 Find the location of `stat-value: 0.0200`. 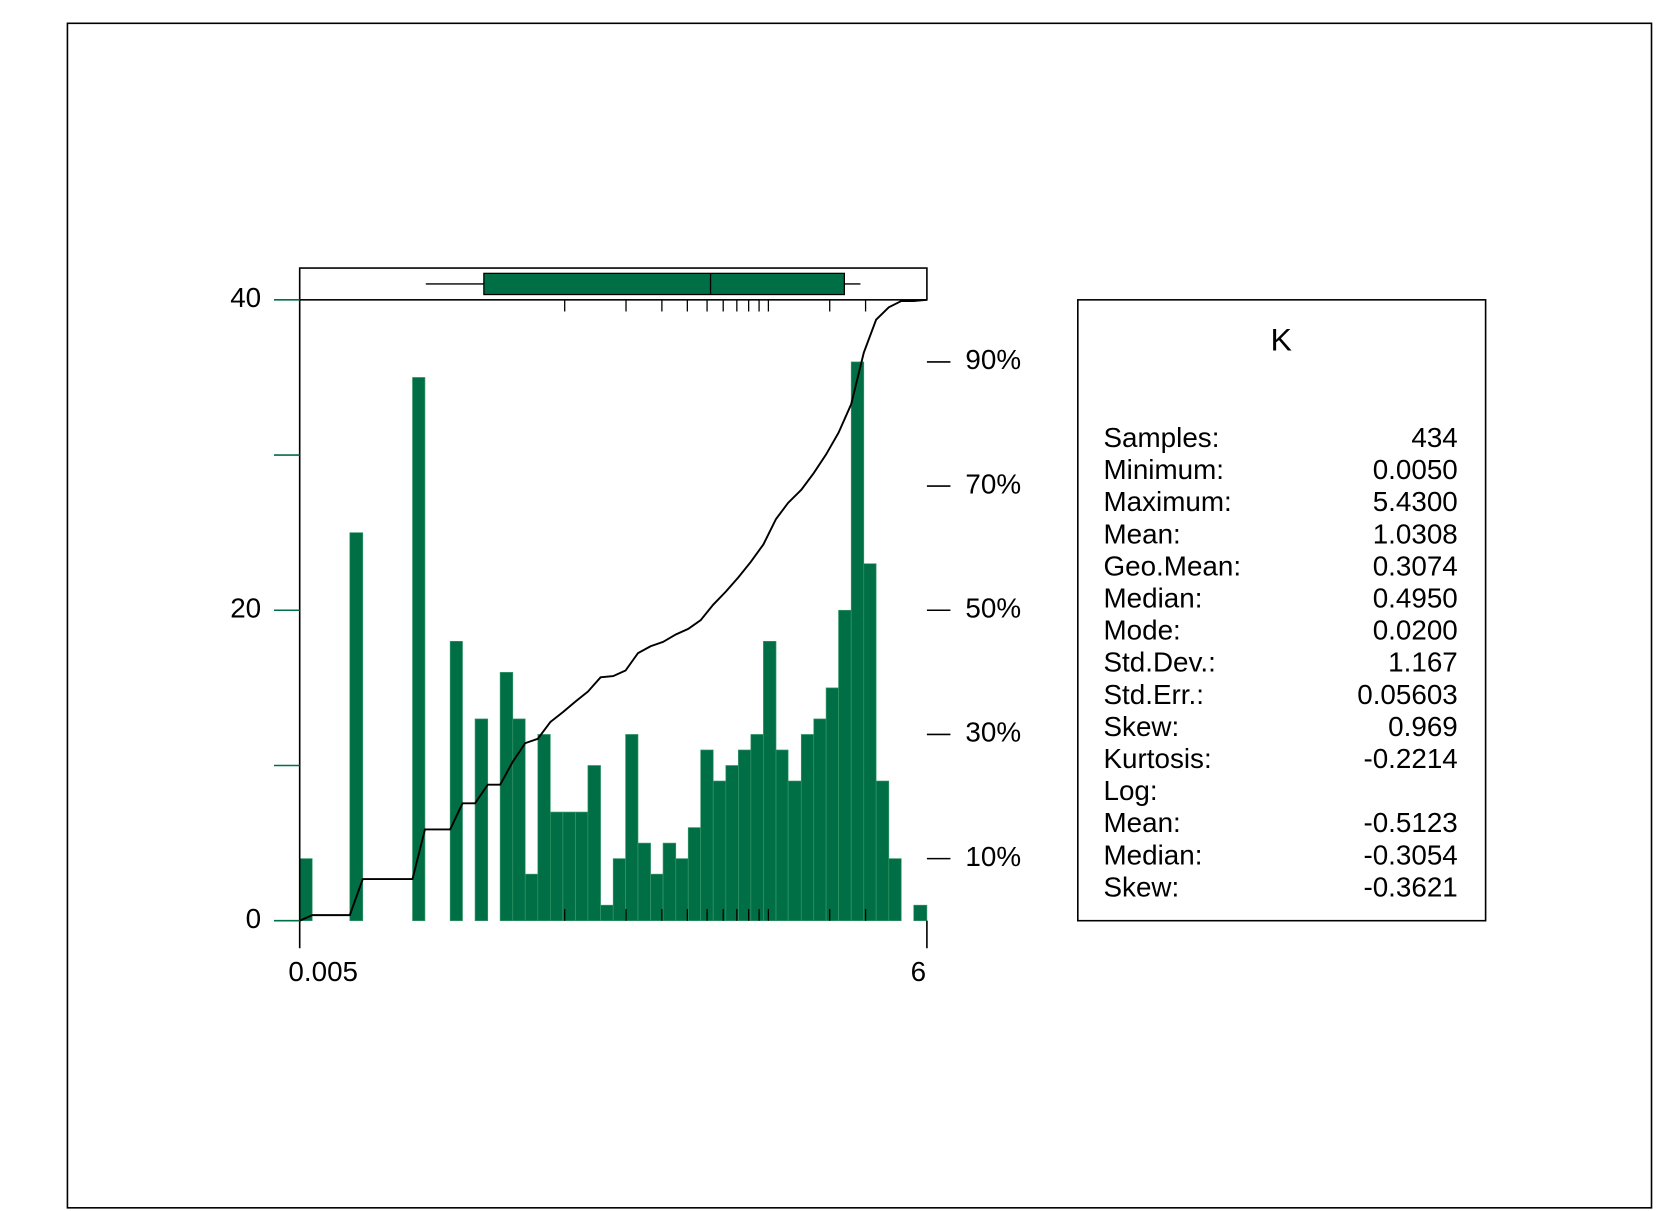

stat-value: 0.0200 is located at coordinates (1415, 630).